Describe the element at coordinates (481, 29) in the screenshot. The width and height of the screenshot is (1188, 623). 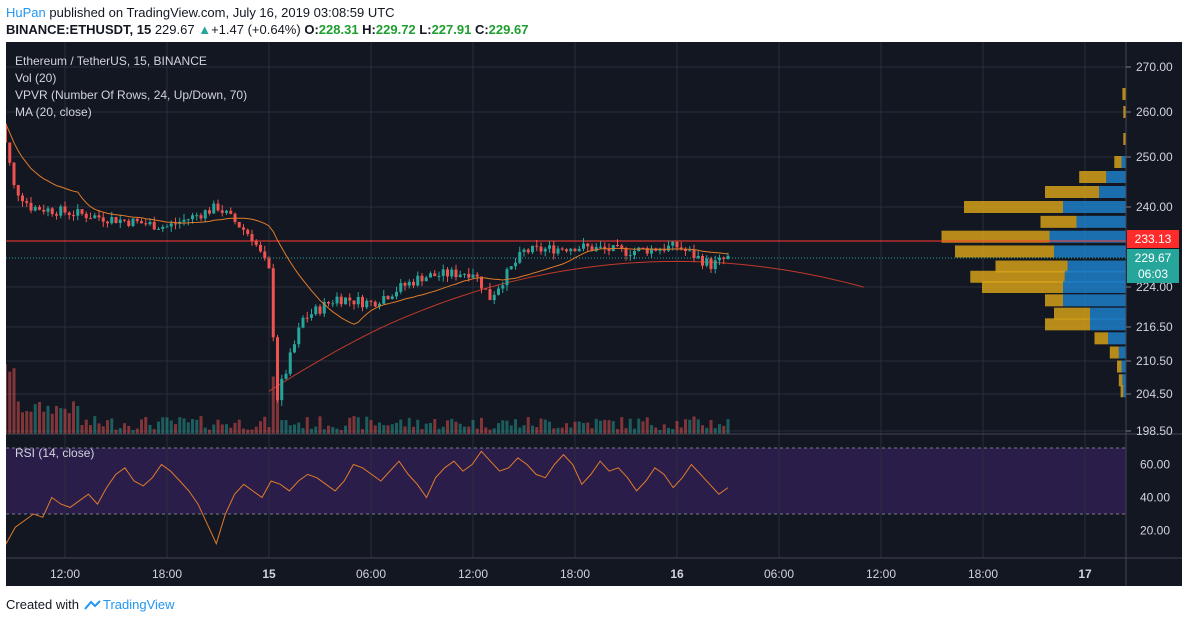
I see `close-label: C:` at that location.